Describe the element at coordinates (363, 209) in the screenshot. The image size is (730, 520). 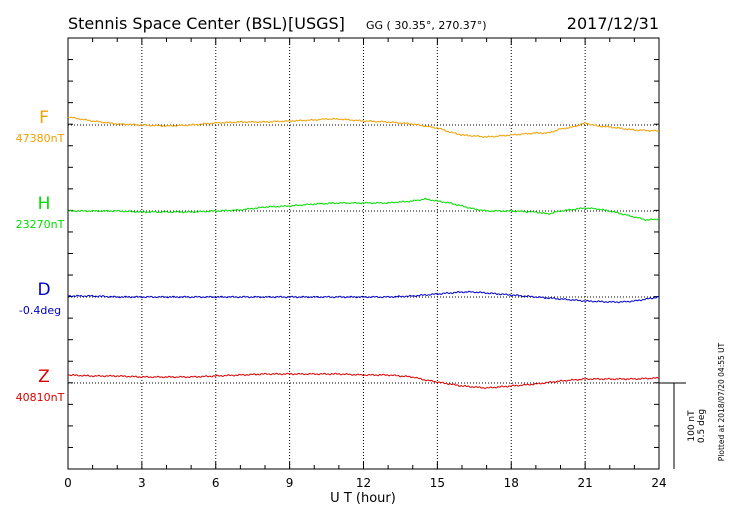
I see `trace-h` at that location.